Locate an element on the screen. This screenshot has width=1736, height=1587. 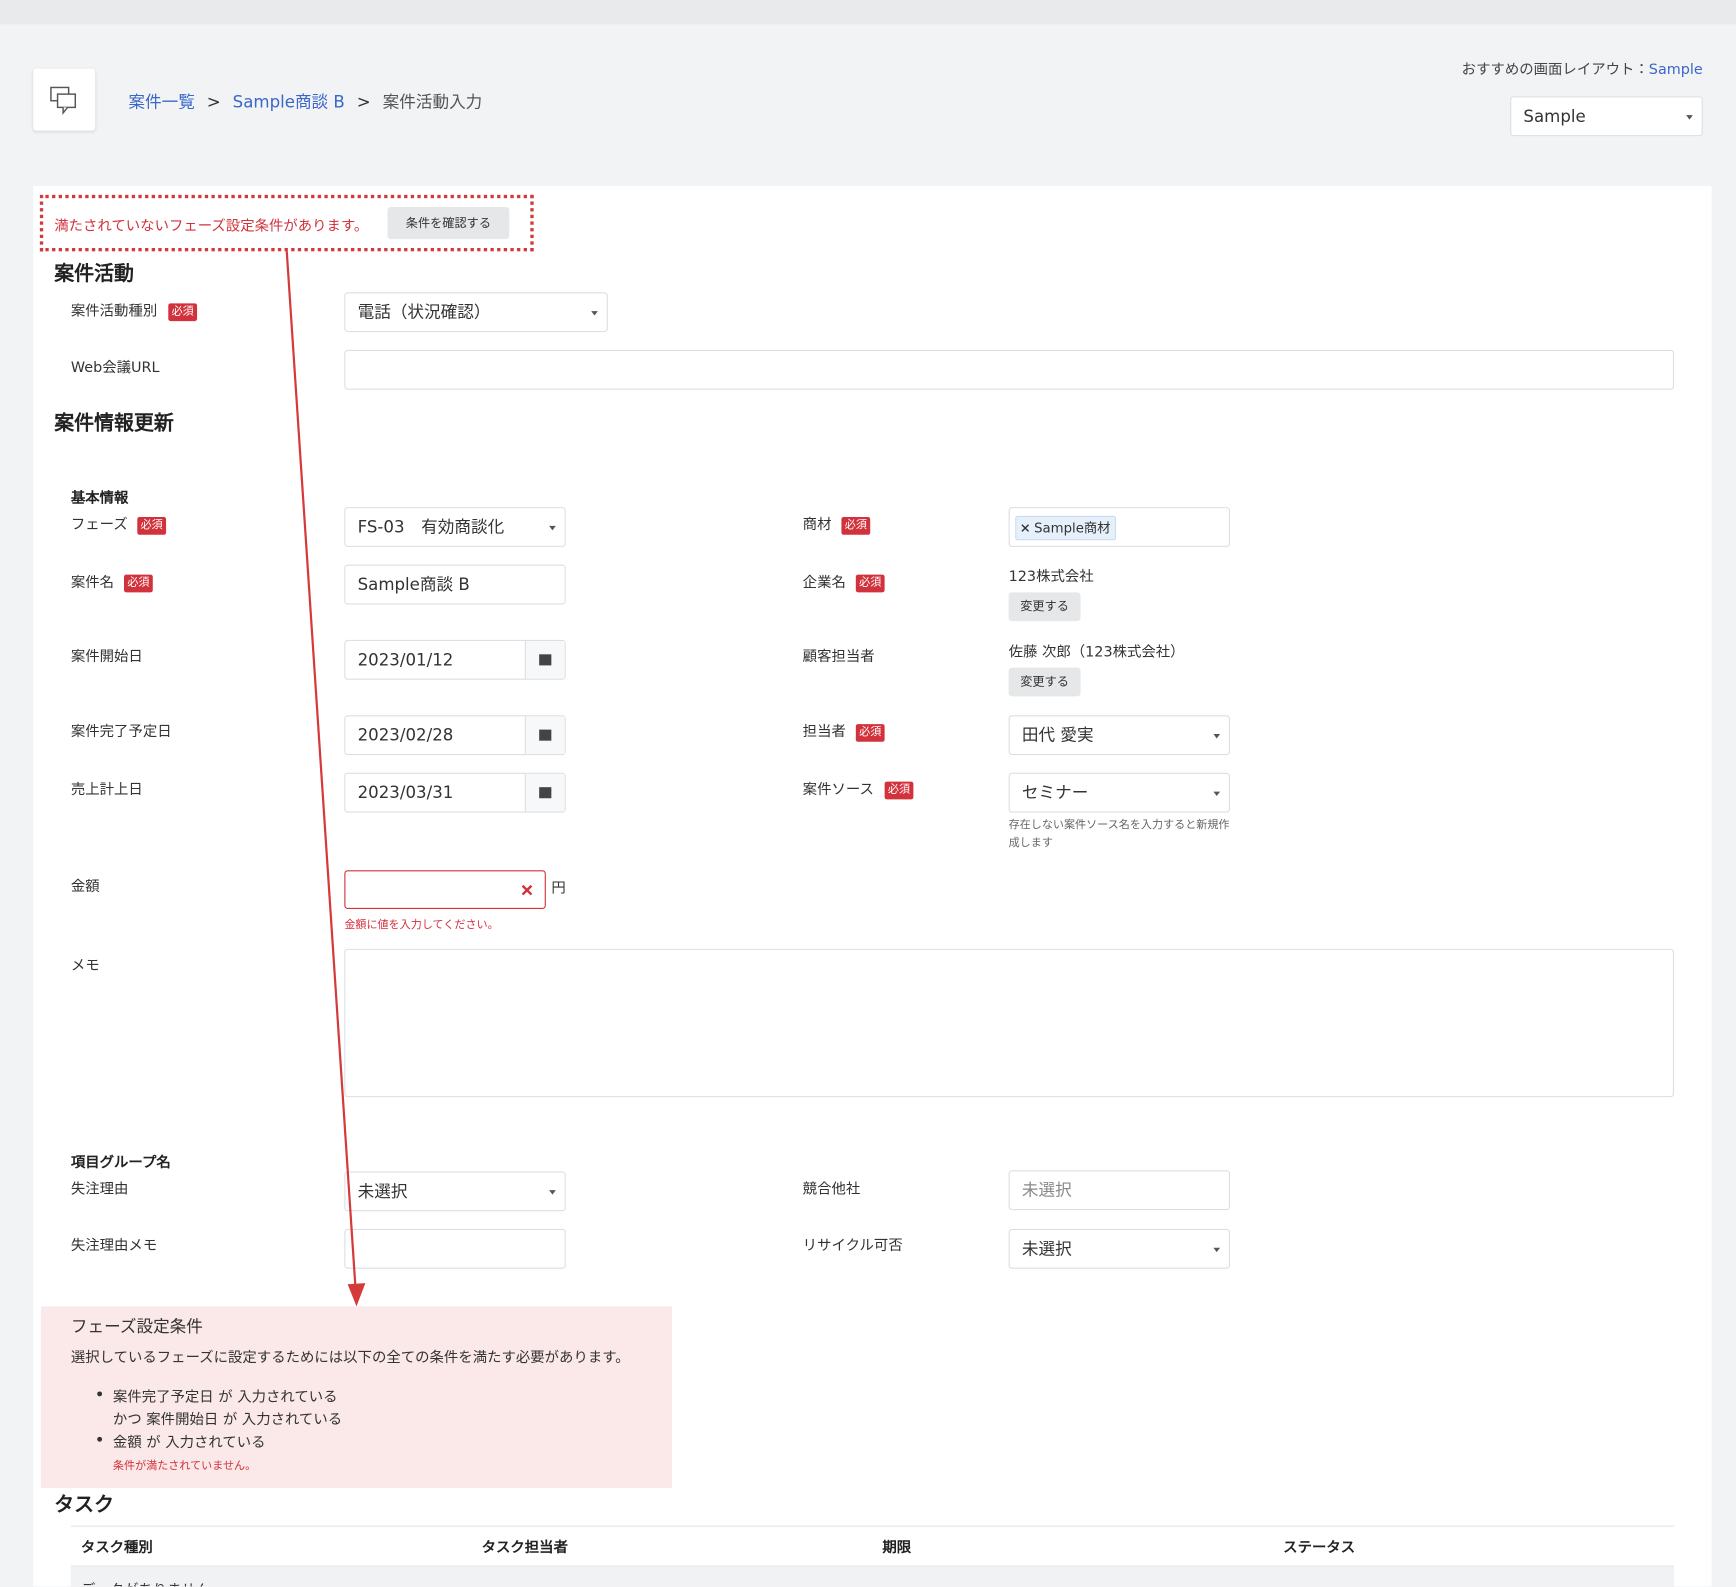
field-label: フェーズ is located at coordinates (99, 525).